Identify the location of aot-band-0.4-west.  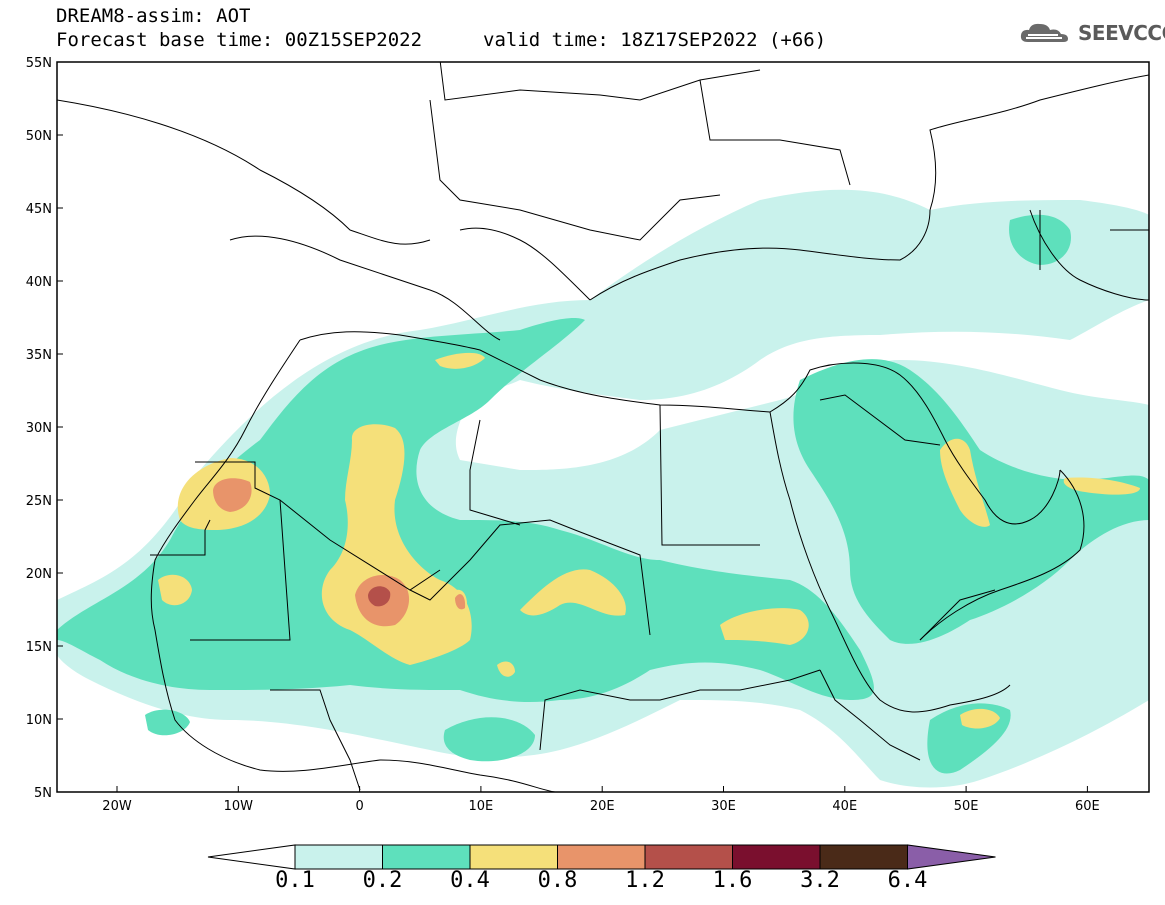
(175, 590).